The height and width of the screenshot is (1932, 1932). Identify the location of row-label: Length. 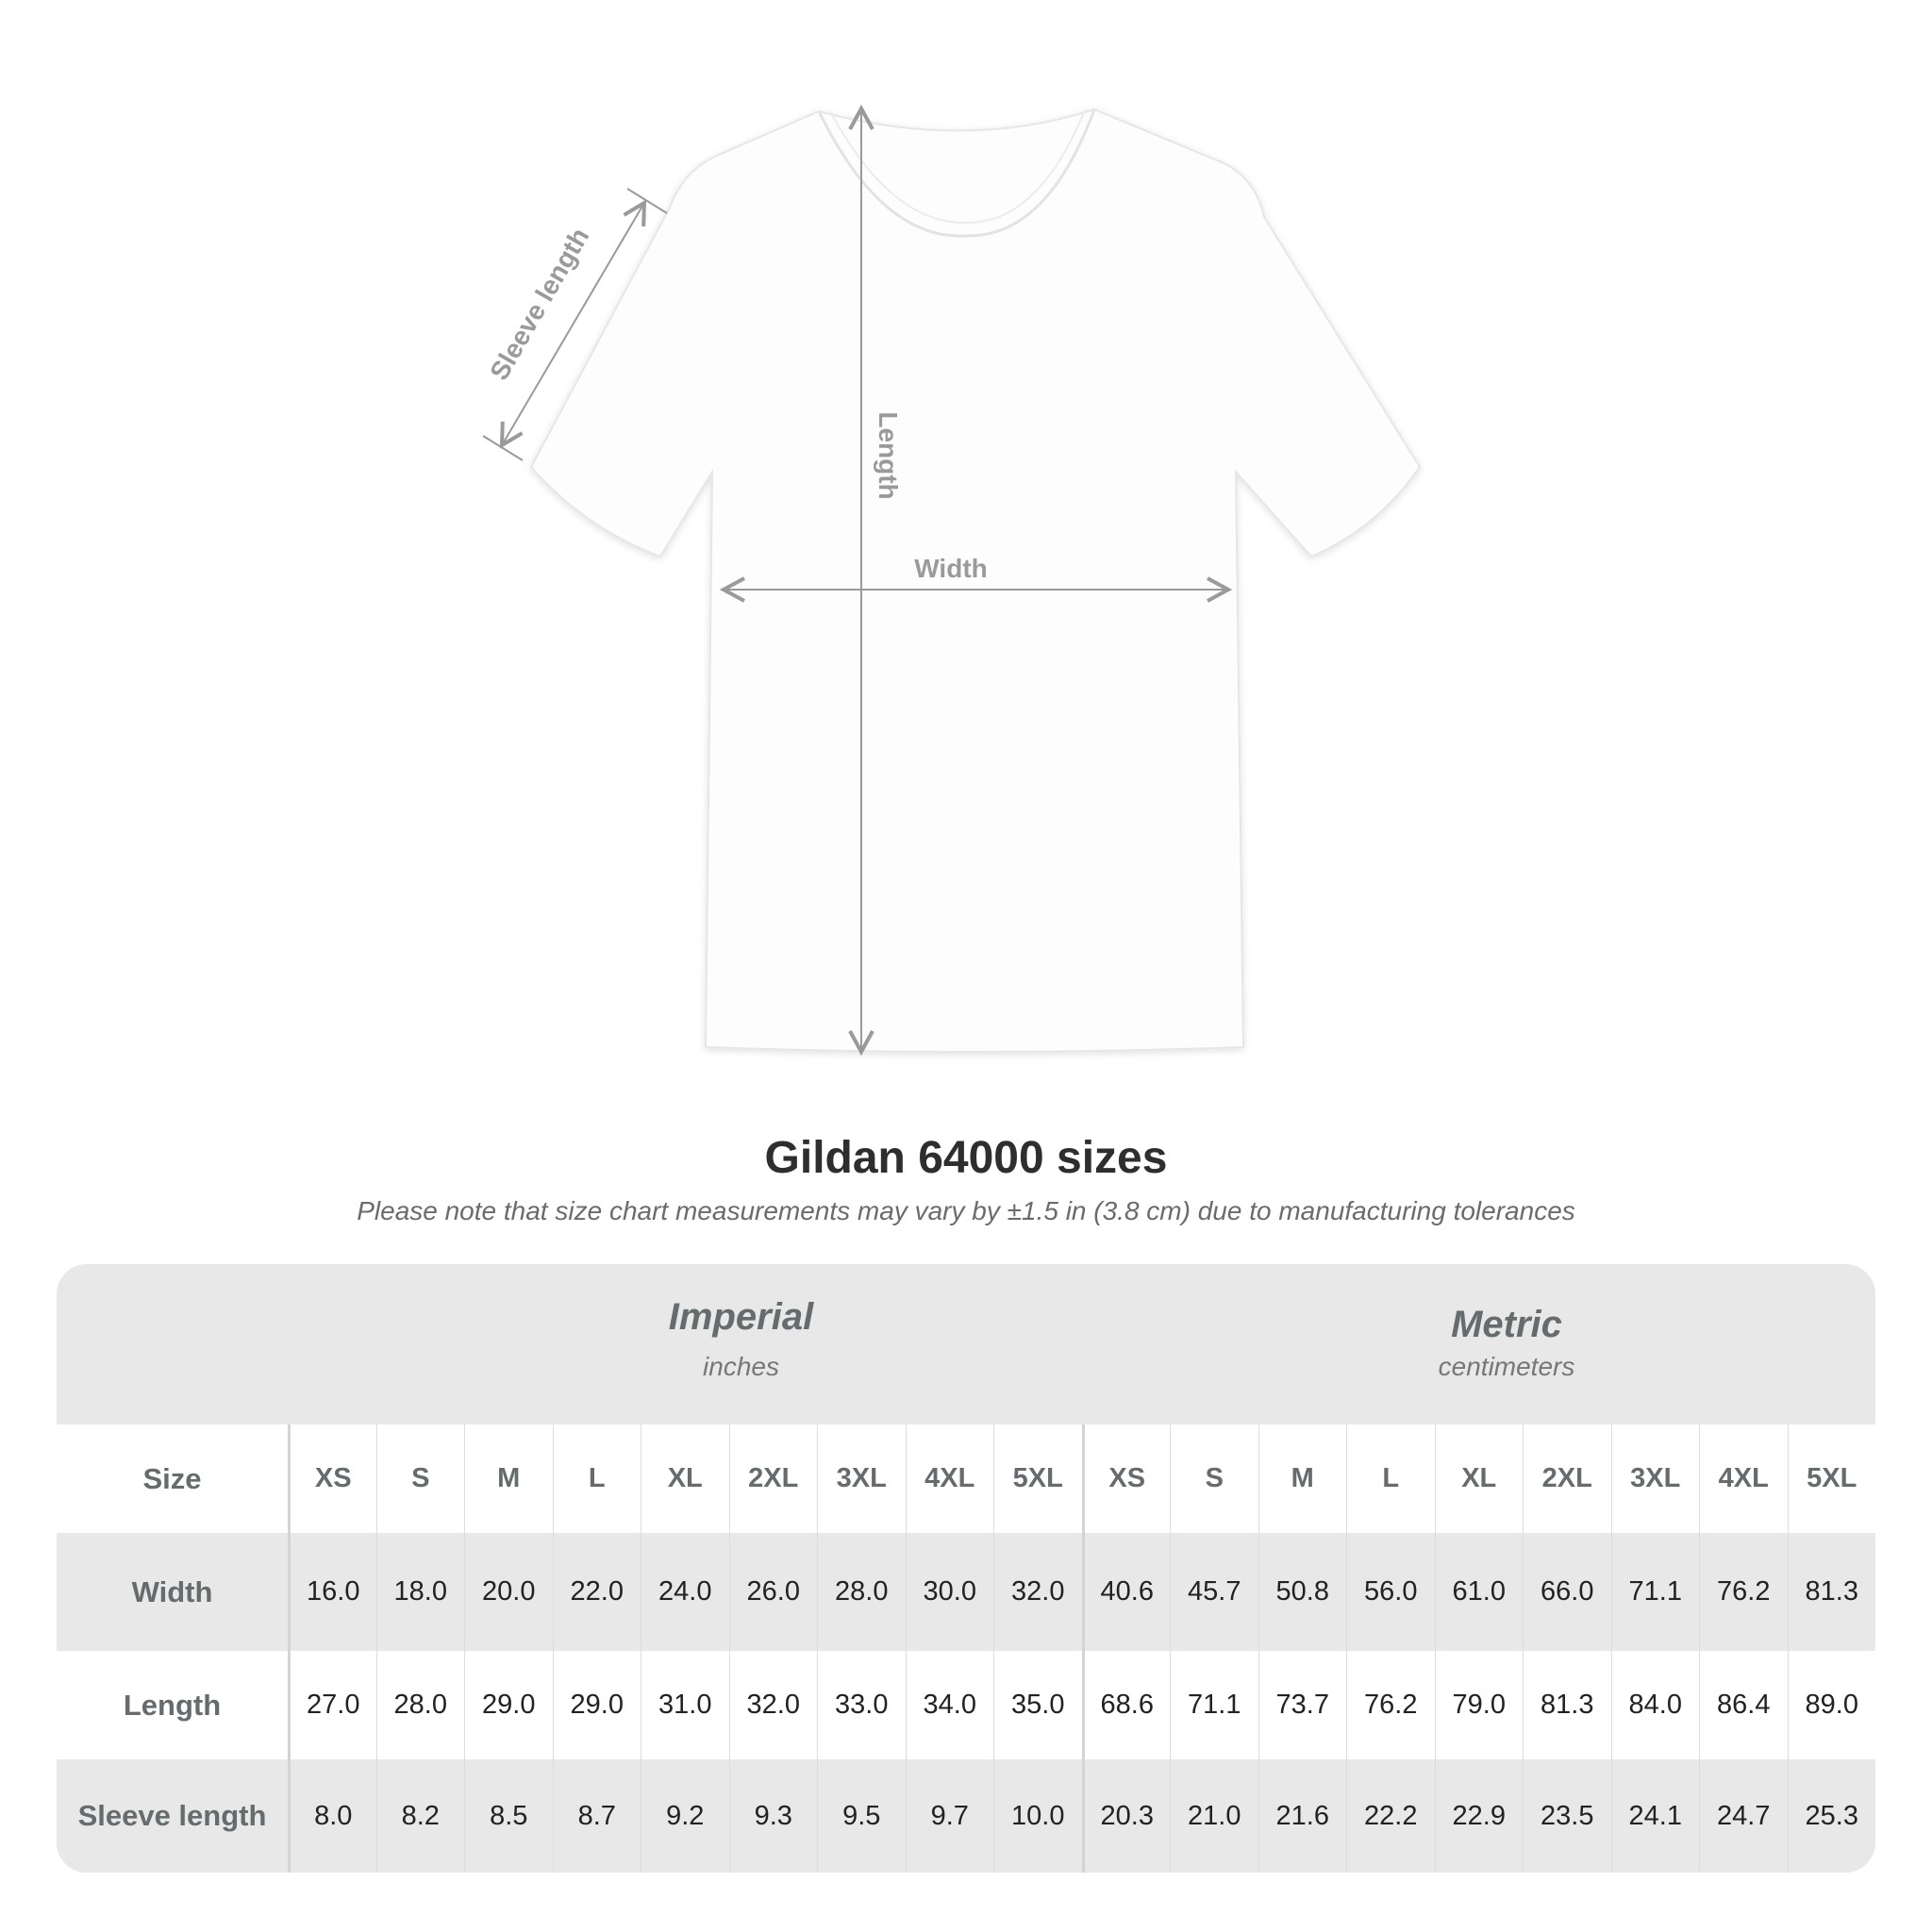
(172, 1705).